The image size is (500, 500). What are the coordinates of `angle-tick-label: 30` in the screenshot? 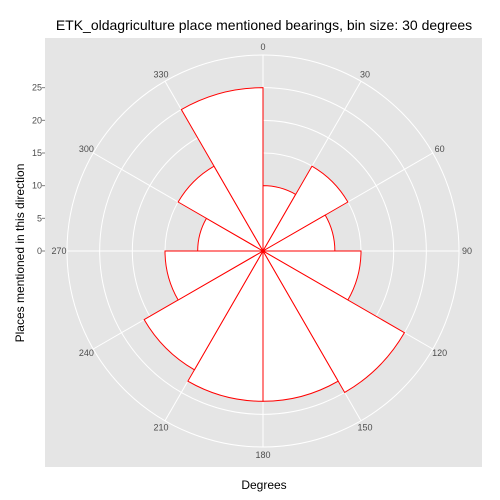 It's located at (365, 74).